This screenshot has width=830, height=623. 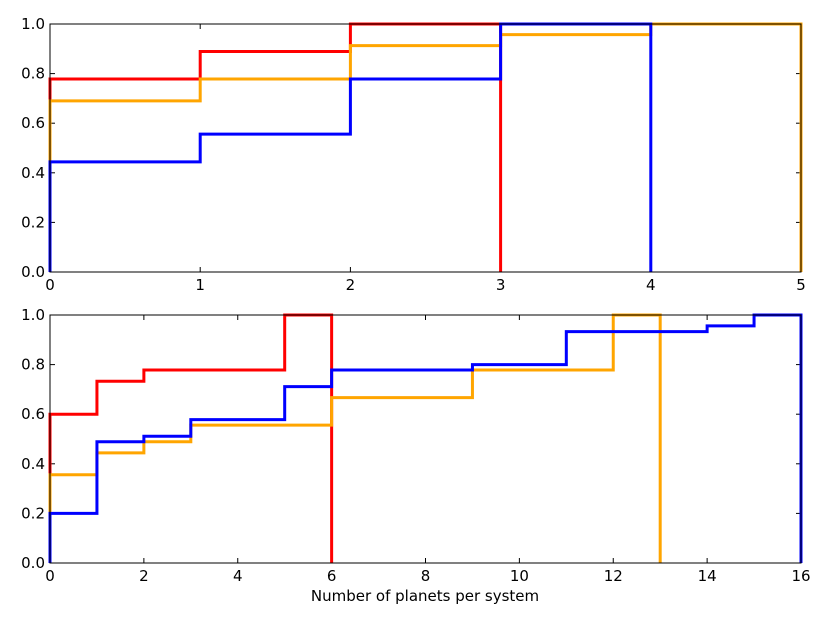 What do you see at coordinates (33, 464) in the screenshot?
I see `bottom-panel-y-tick-label: 0.4` at bounding box center [33, 464].